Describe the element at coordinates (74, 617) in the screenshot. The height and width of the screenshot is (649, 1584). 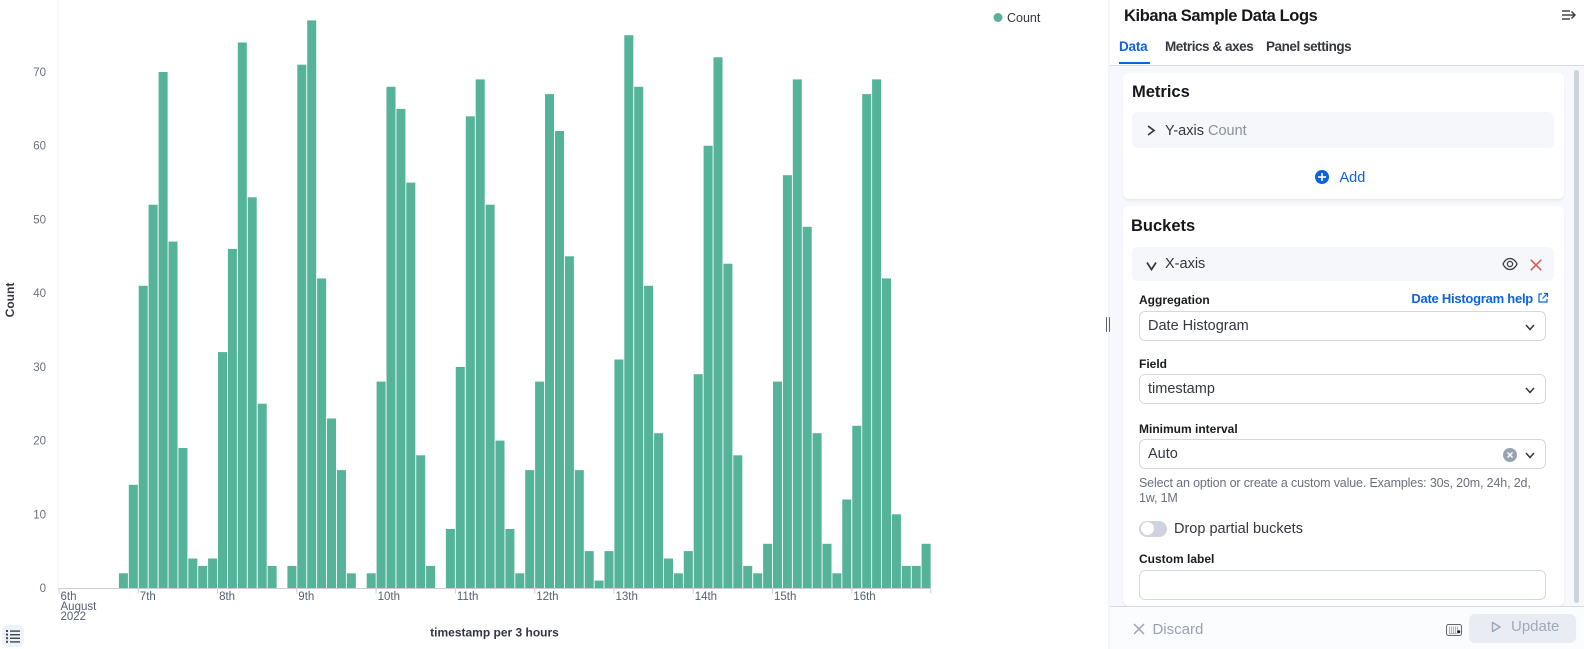
I see `svg-text: 2022` at that location.